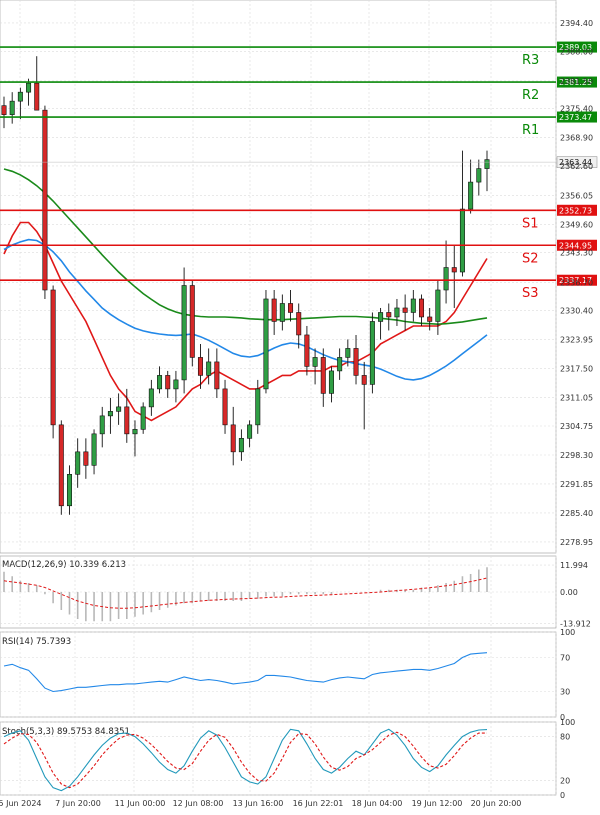 The image size is (600, 815). I want to click on level-r3: R3 2389.03, so click(298, 54).